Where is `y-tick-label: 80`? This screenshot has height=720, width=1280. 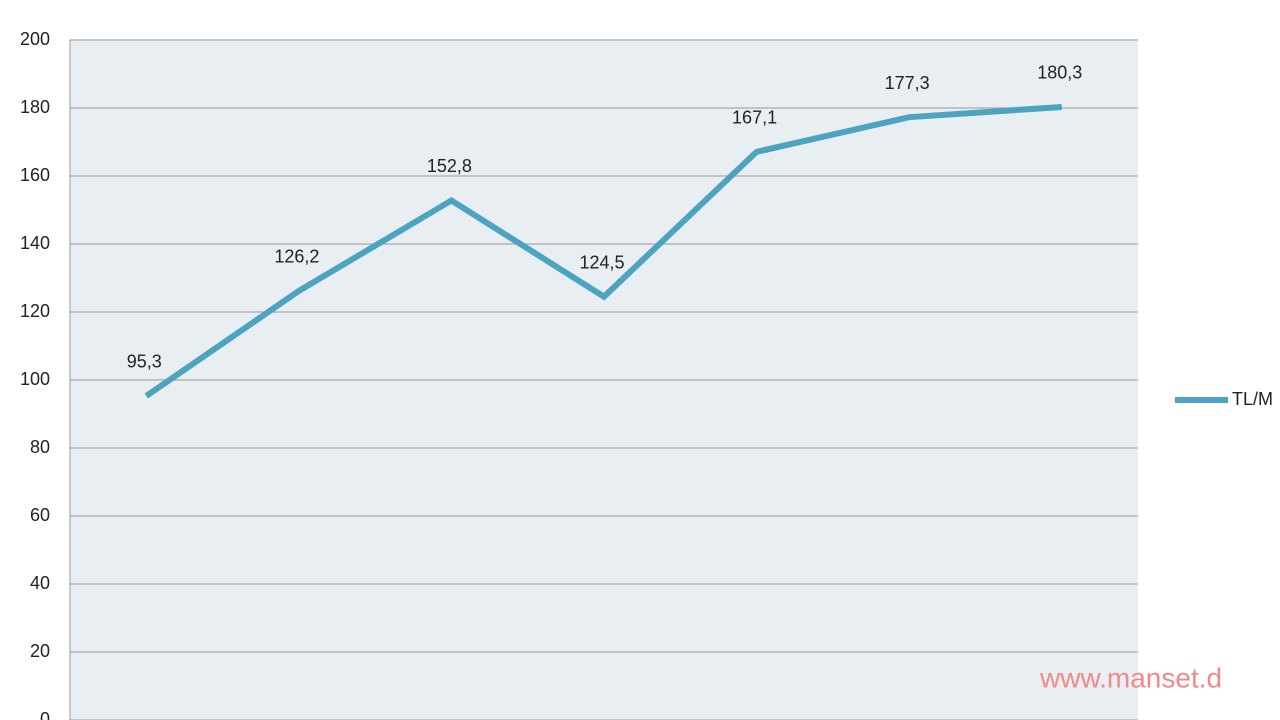
y-tick-label: 80 is located at coordinates (40, 447).